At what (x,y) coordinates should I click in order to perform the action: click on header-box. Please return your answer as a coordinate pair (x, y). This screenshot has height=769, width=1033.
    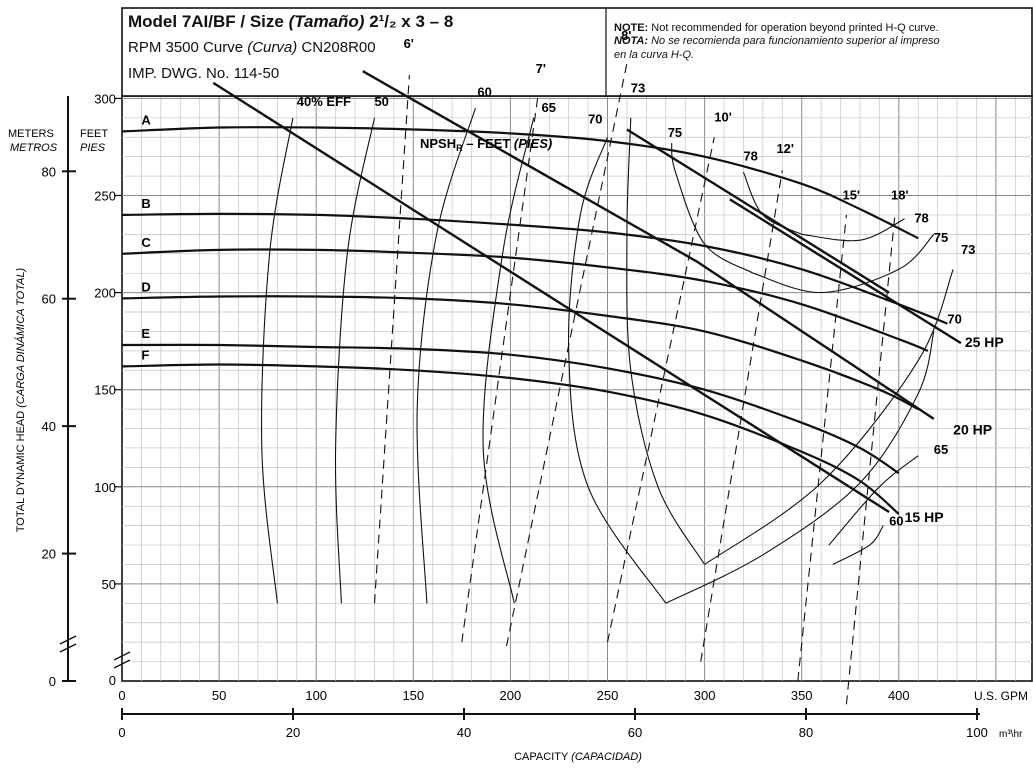
    Looking at the image, I should click on (577, 52).